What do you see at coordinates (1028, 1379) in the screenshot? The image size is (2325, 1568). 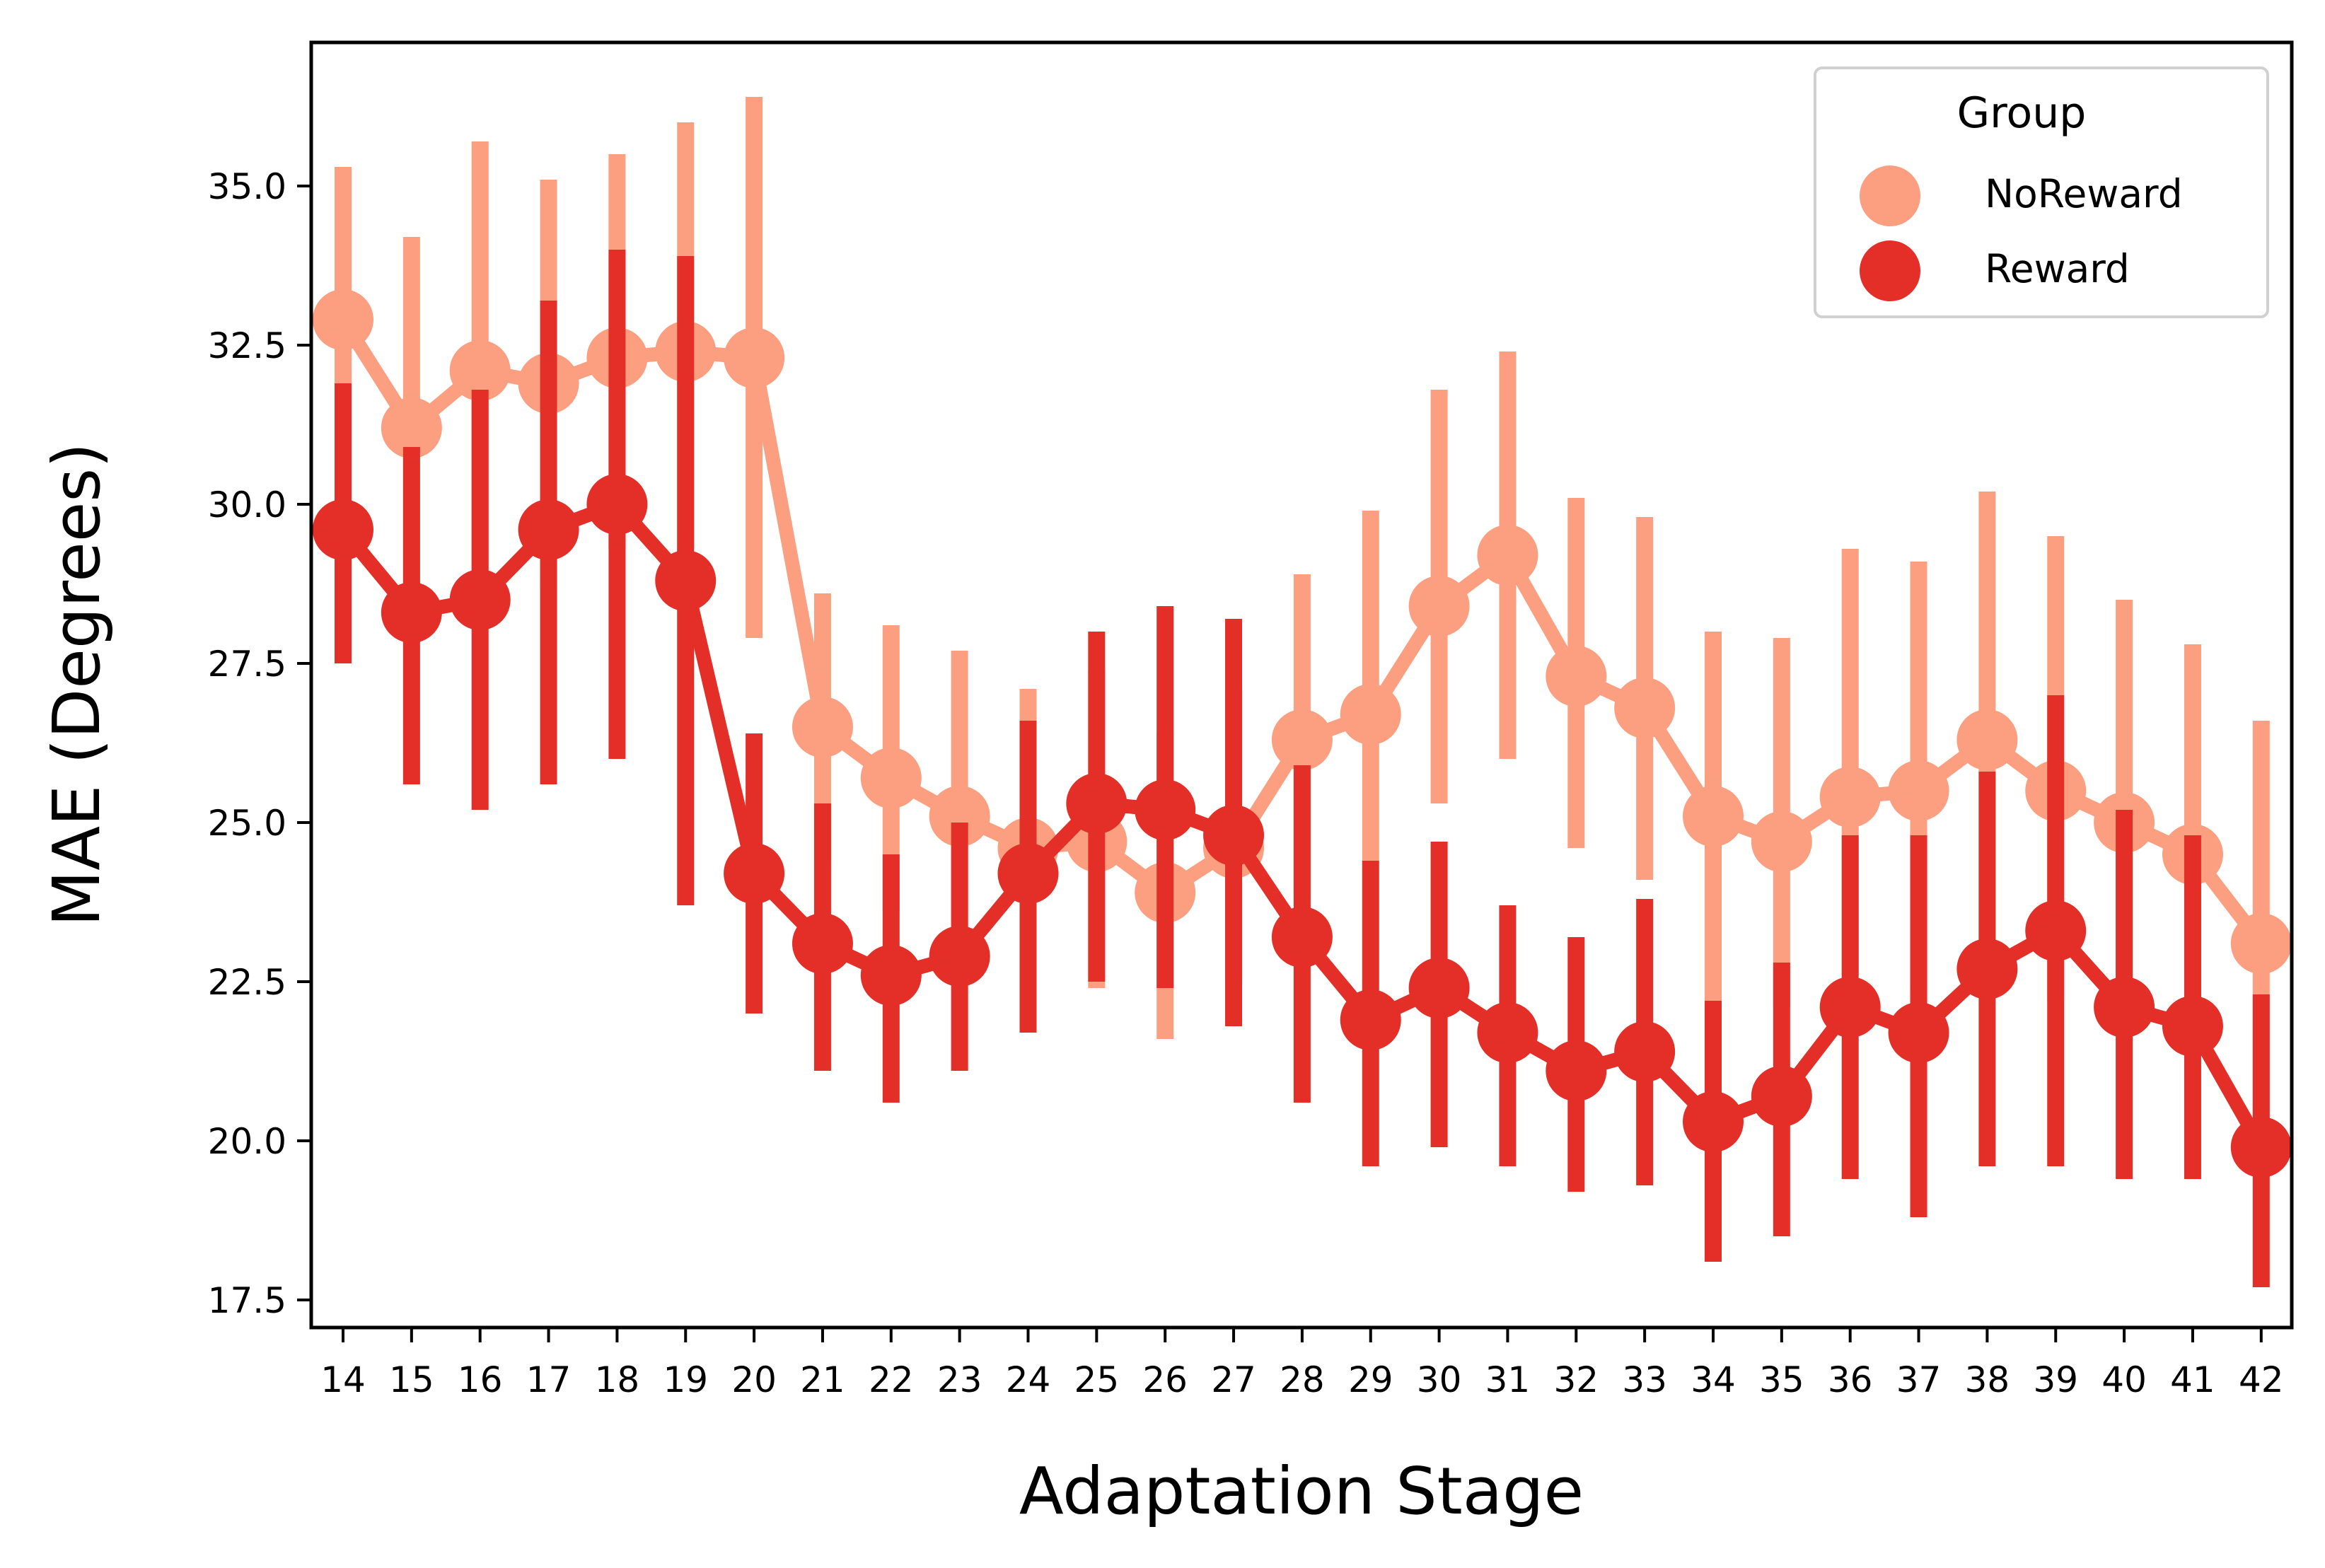 I see `x-tick-label: 24` at bounding box center [1028, 1379].